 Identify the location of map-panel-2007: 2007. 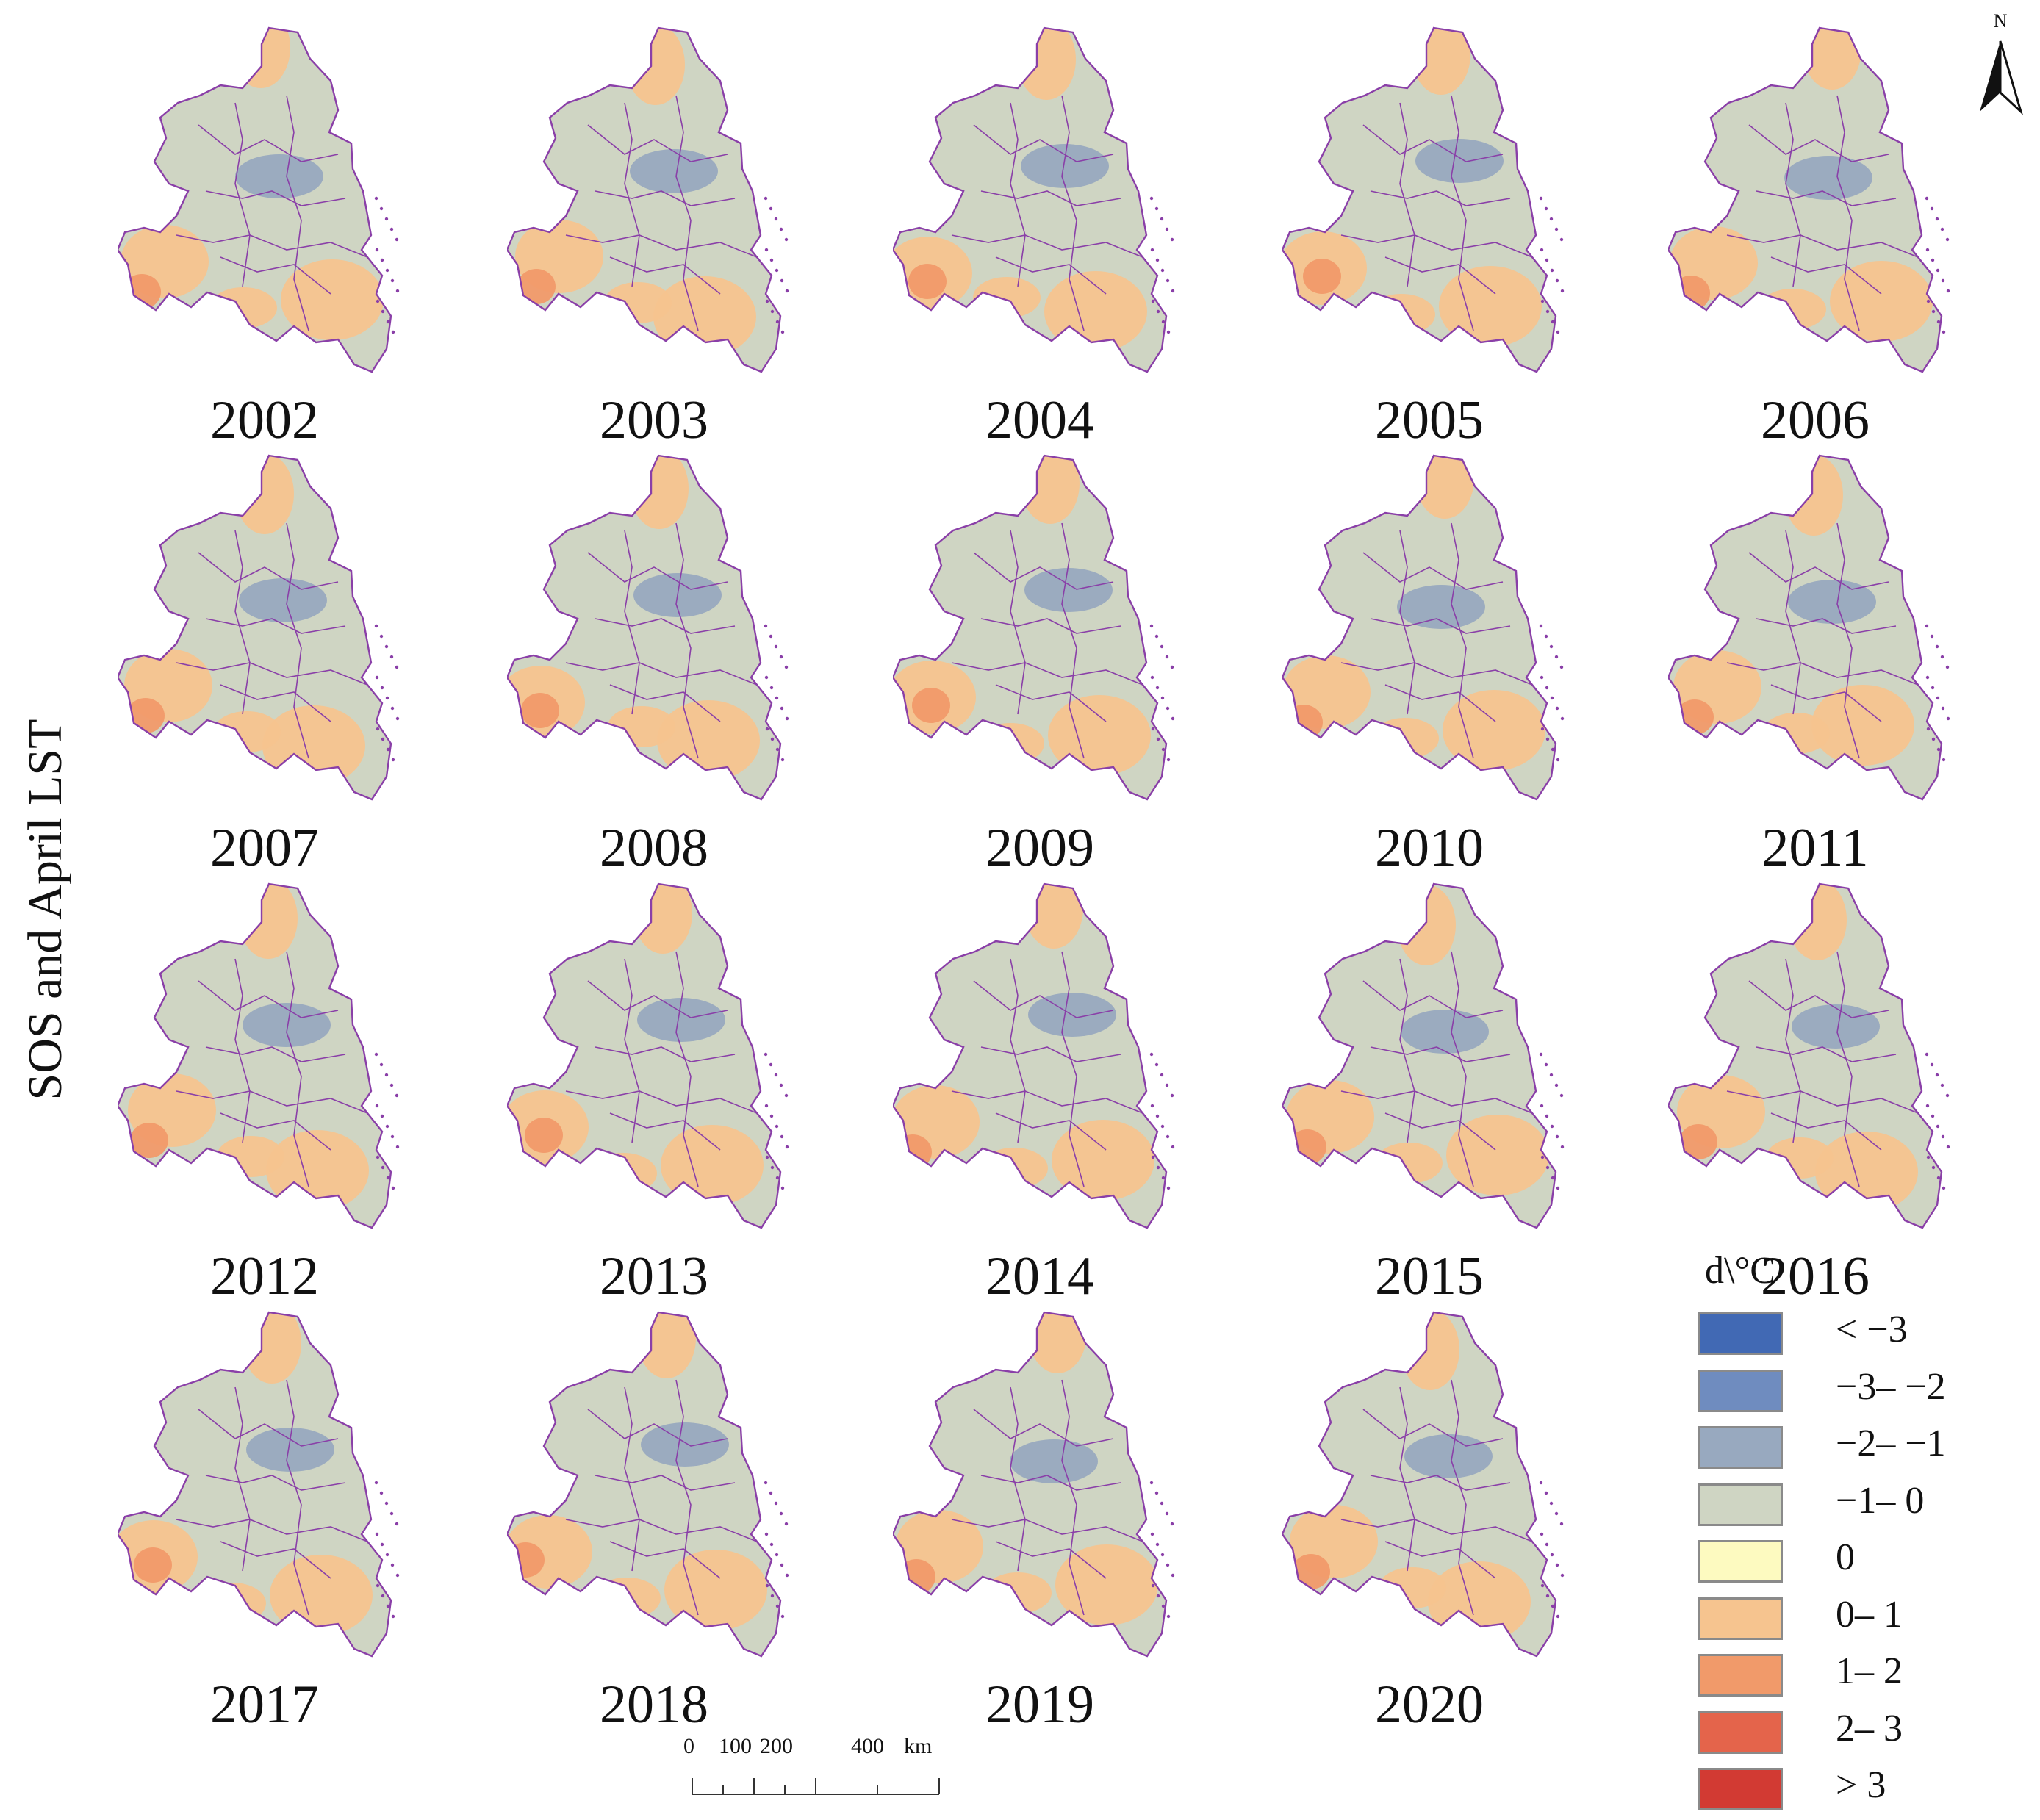
(265, 660).